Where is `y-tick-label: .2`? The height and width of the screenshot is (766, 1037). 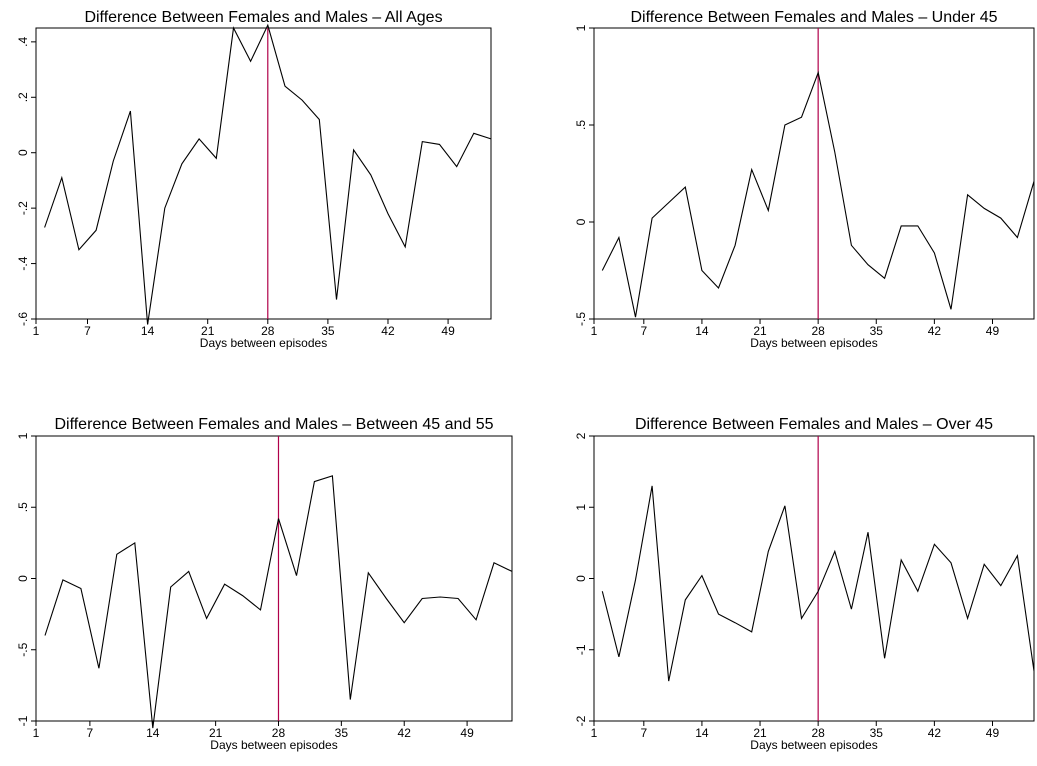
y-tick-label: .2 is located at coordinates (23, 97).